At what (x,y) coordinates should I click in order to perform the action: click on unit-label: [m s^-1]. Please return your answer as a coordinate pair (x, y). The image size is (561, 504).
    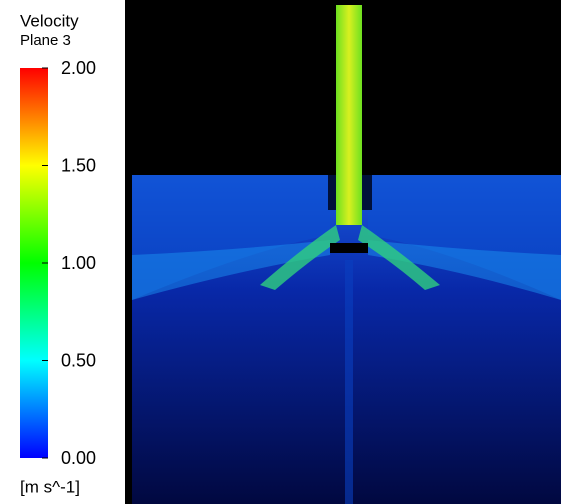
    Looking at the image, I should click on (50, 486).